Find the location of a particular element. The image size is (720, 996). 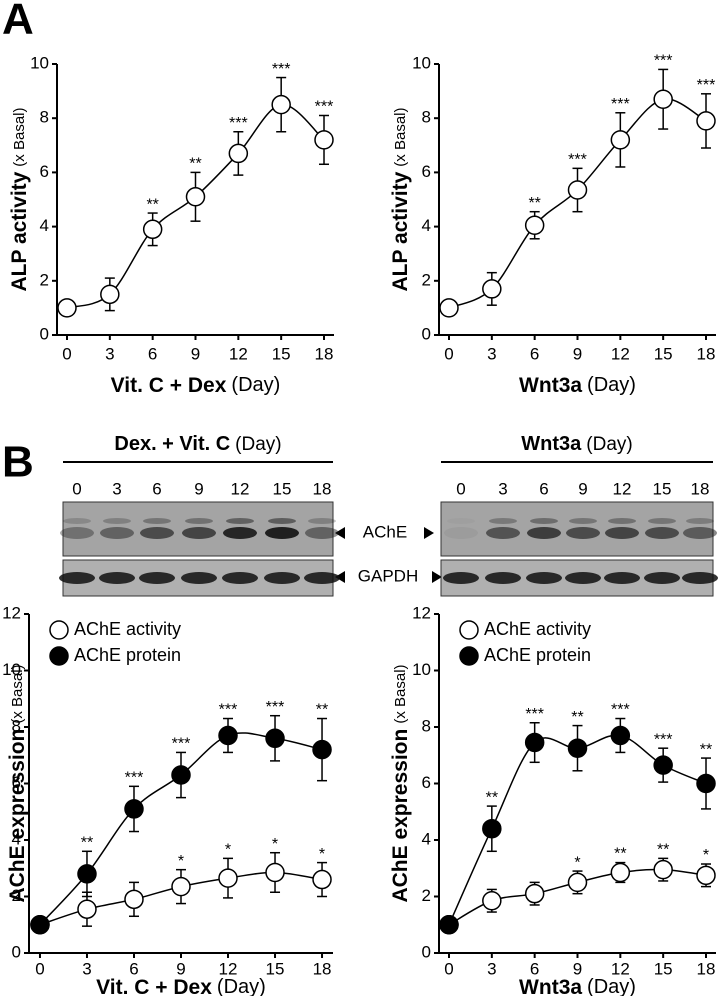

legend-label: AChE protein is located at coordinates (127, 655).